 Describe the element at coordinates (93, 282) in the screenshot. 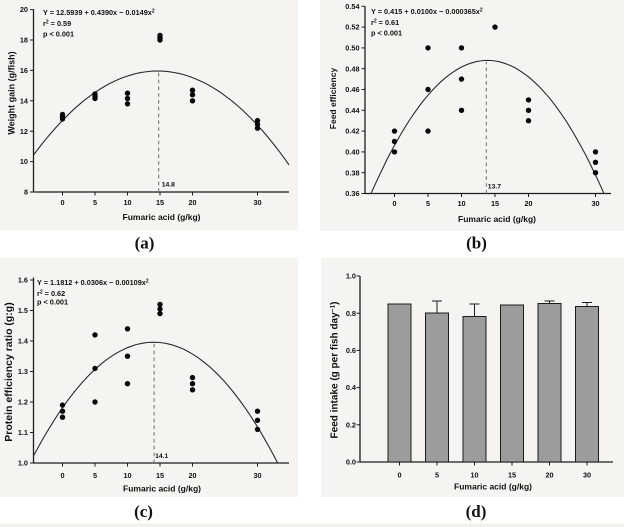

I see `svg-text:Y = 1.1812 + 0.0306x − 0.00109: Y = 1.1812 + 0.0306x − 0.00109x2` at that location.